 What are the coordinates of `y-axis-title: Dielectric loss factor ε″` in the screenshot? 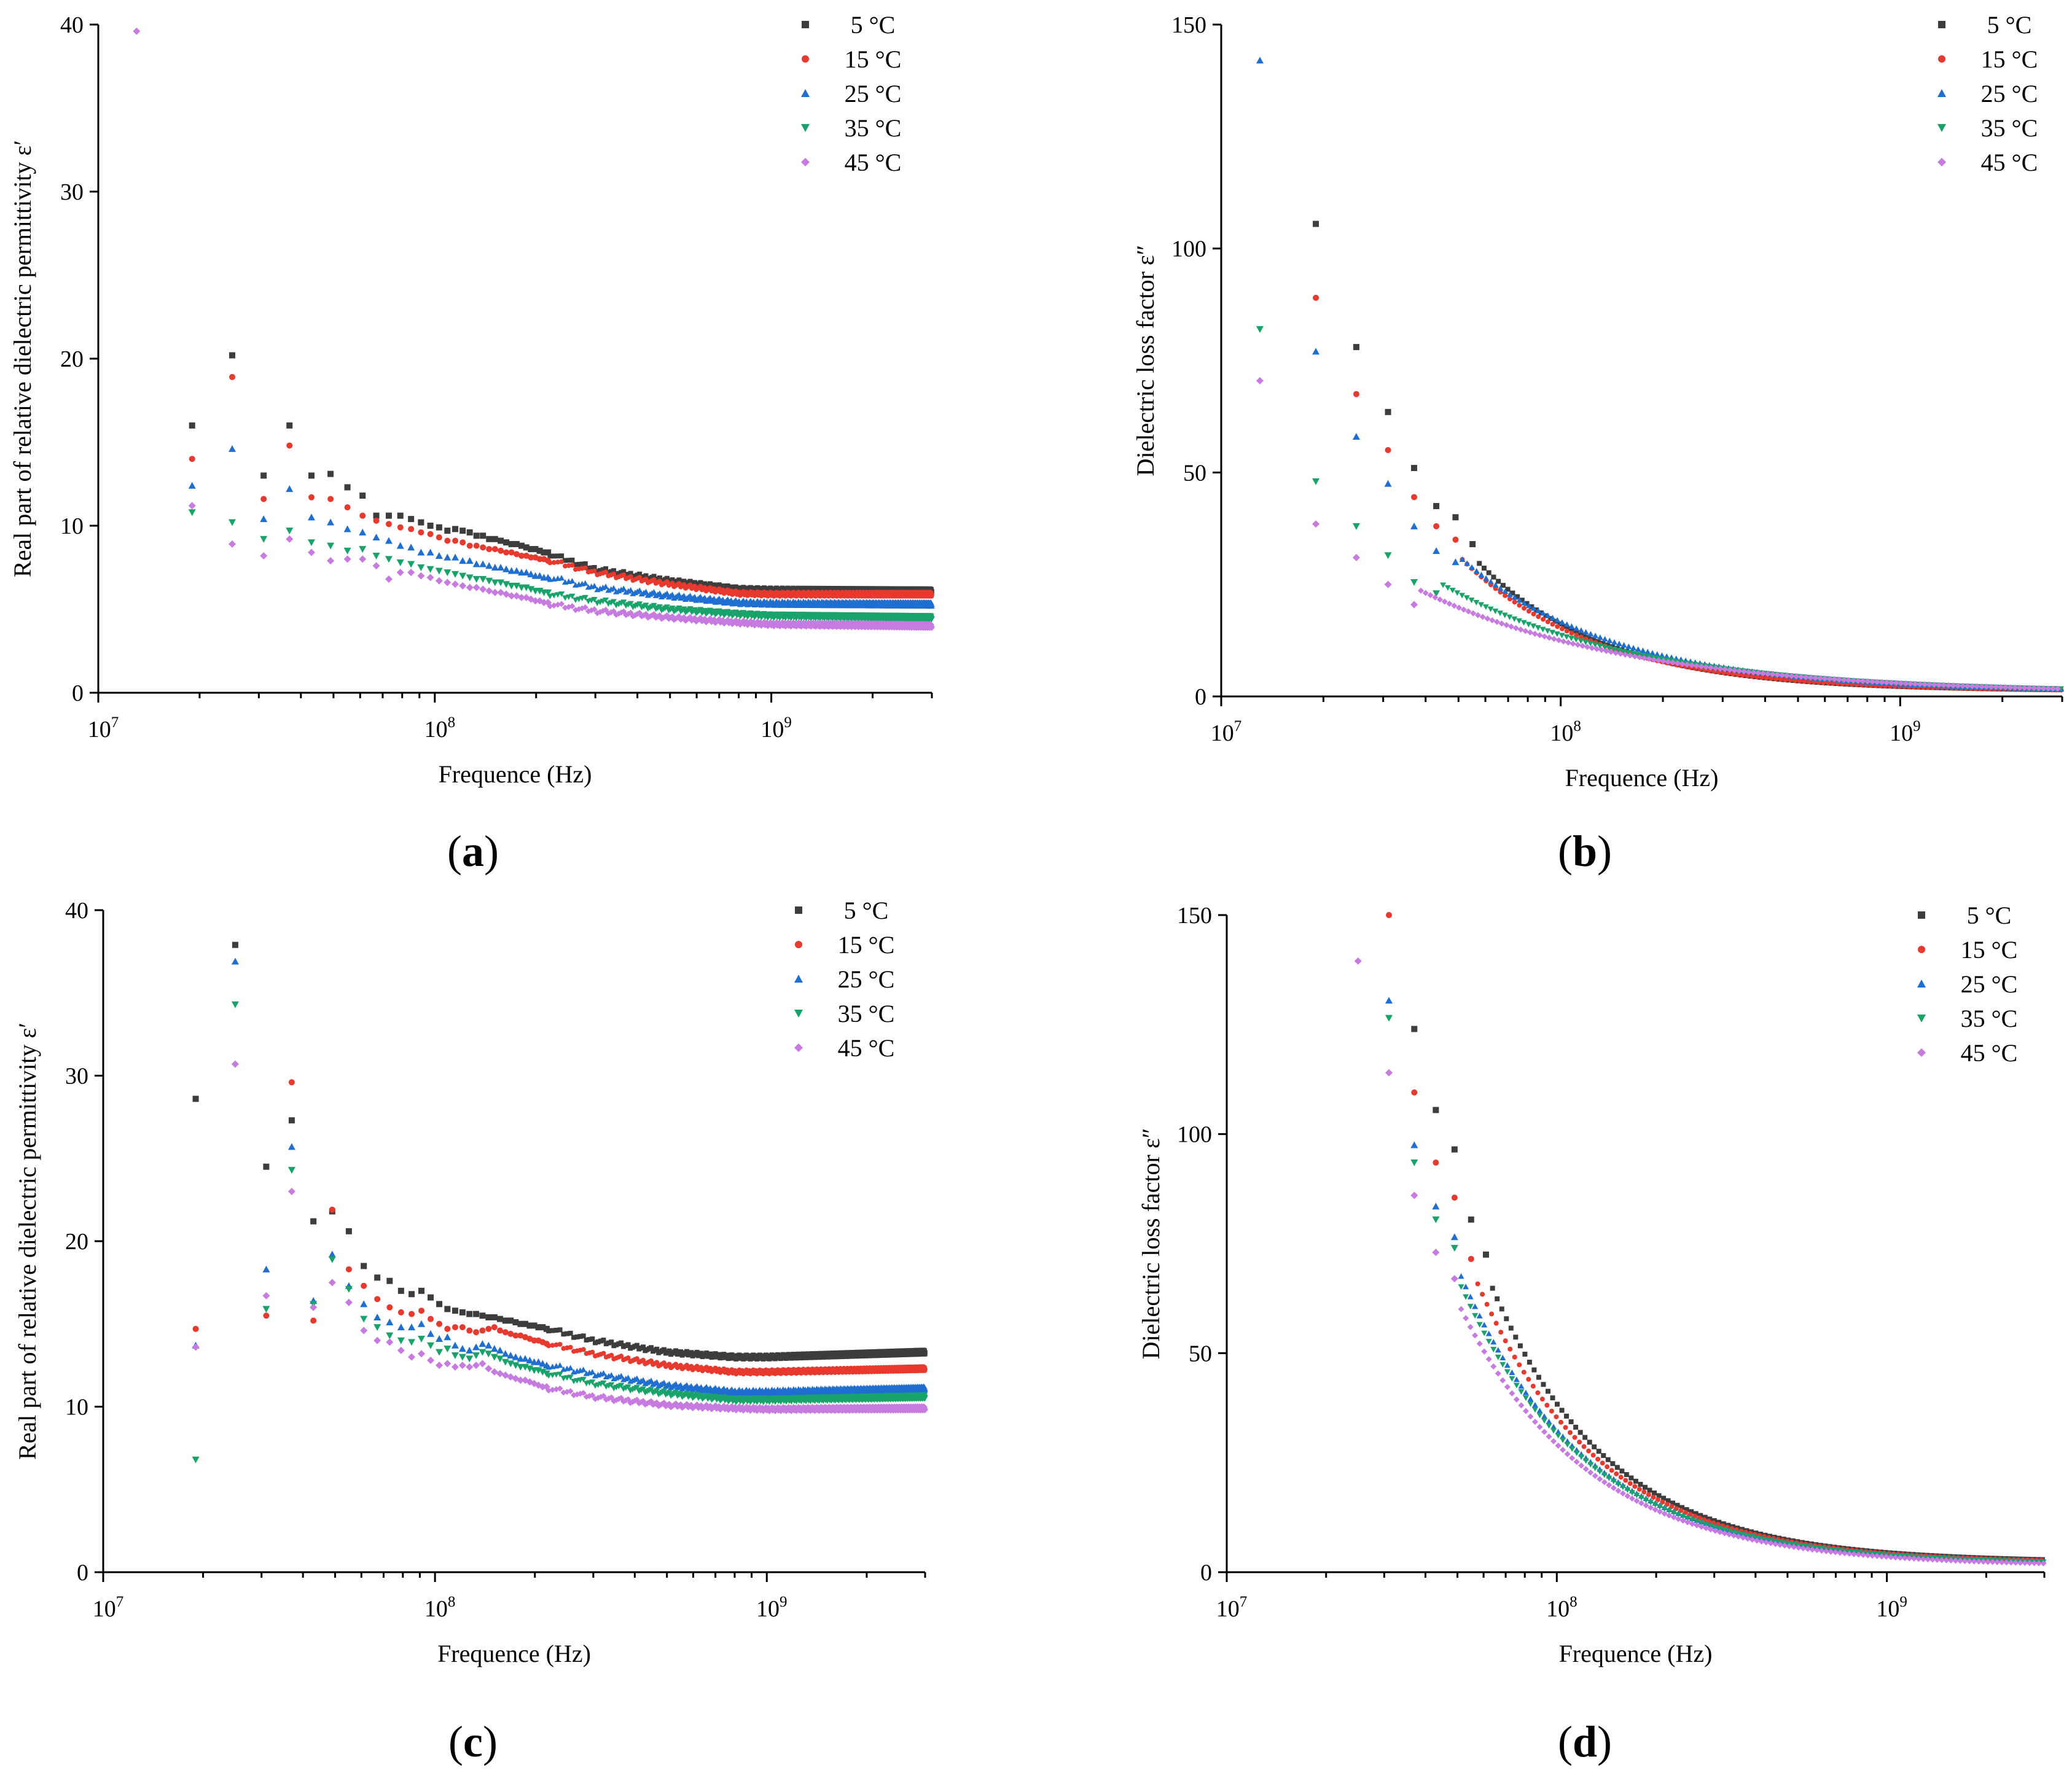 It's located at (1145, 361).